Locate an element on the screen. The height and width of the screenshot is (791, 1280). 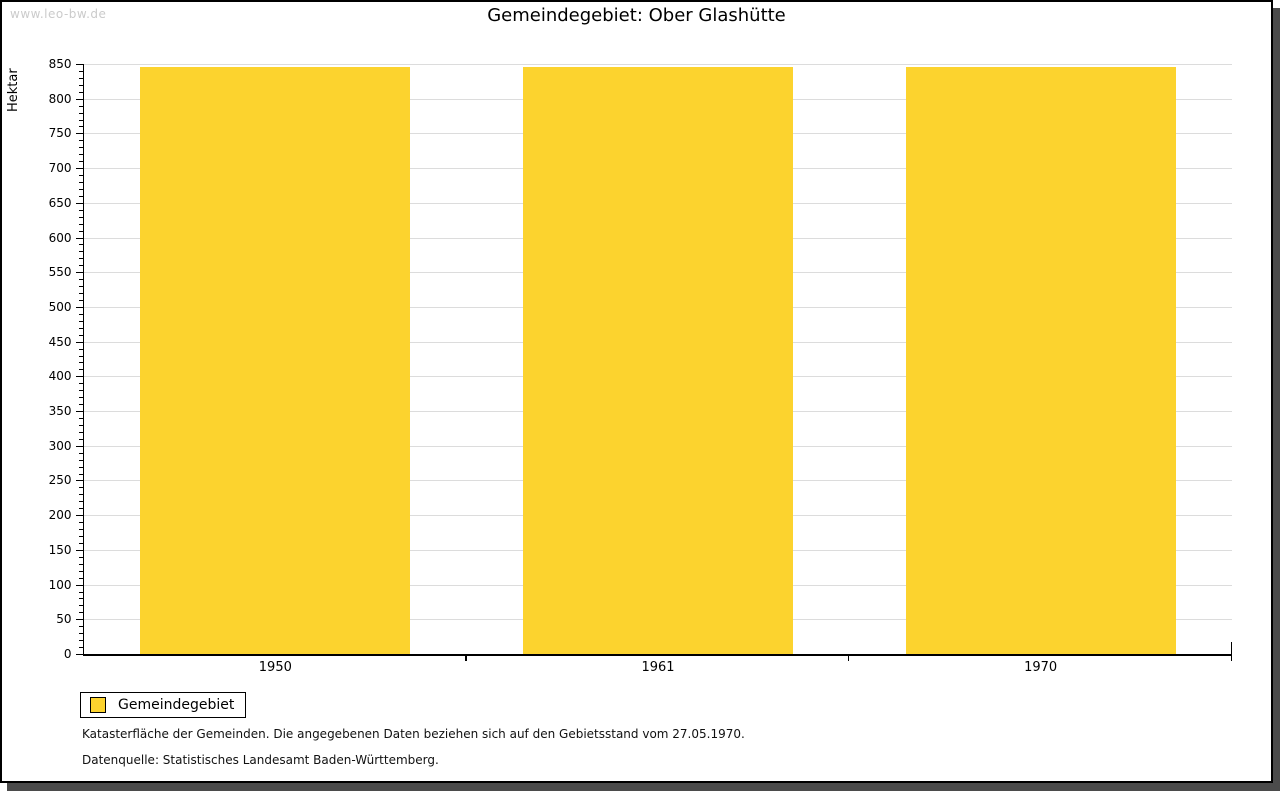
legend-color-swatch is located at coordinates (98, 705).